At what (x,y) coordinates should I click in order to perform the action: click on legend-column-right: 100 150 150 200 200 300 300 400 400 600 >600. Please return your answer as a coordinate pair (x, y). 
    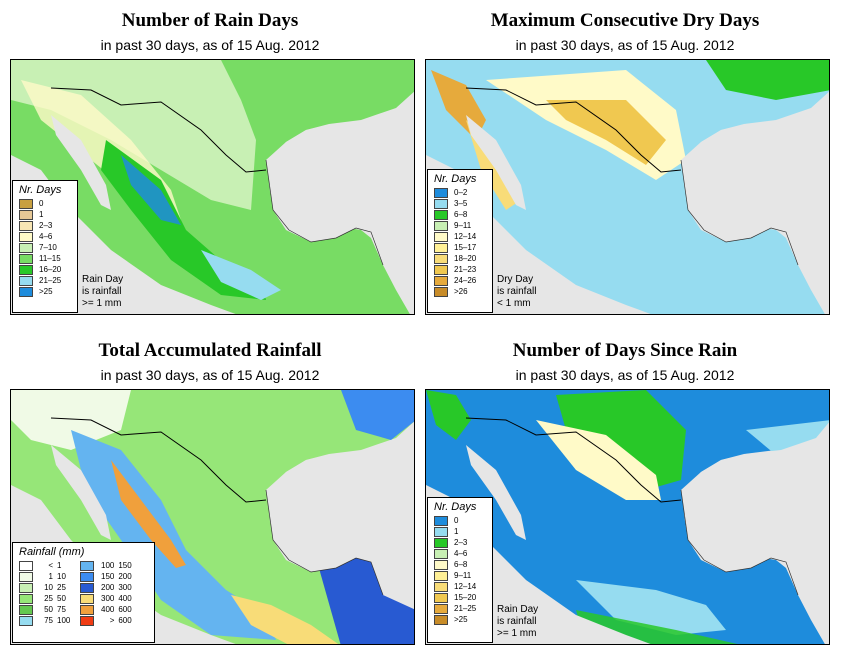
    Looking at the image, I should click on (103, 593).